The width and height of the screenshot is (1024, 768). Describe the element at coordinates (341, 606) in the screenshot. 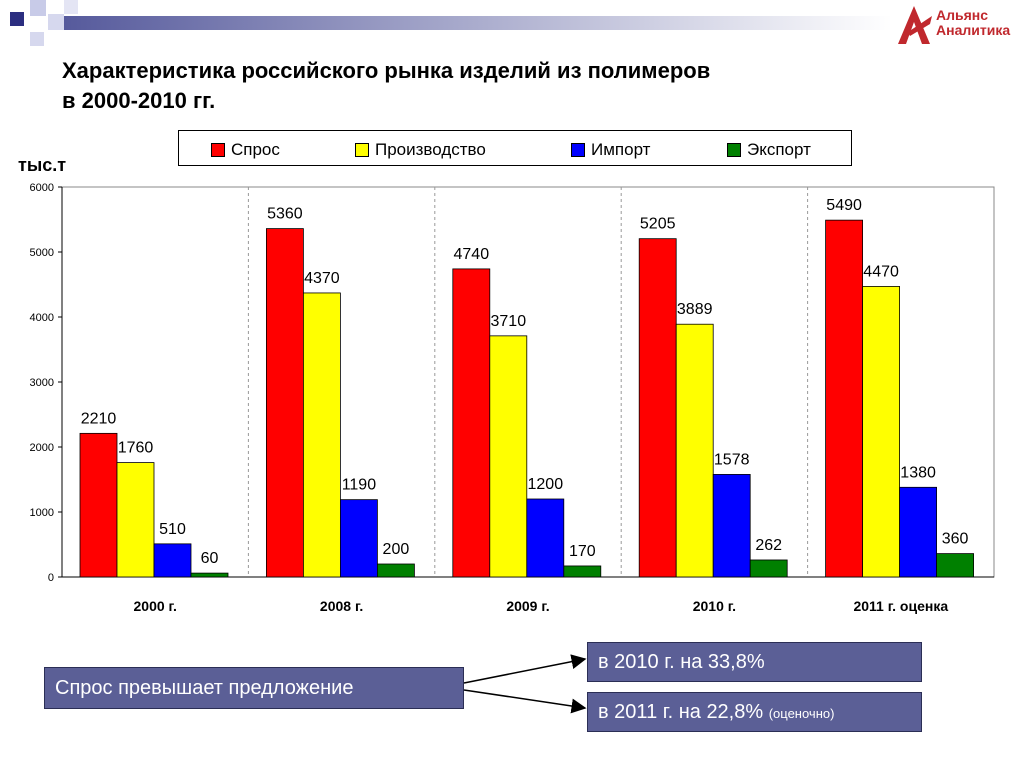

I see `x-category-label: 2008 г.` at that location.